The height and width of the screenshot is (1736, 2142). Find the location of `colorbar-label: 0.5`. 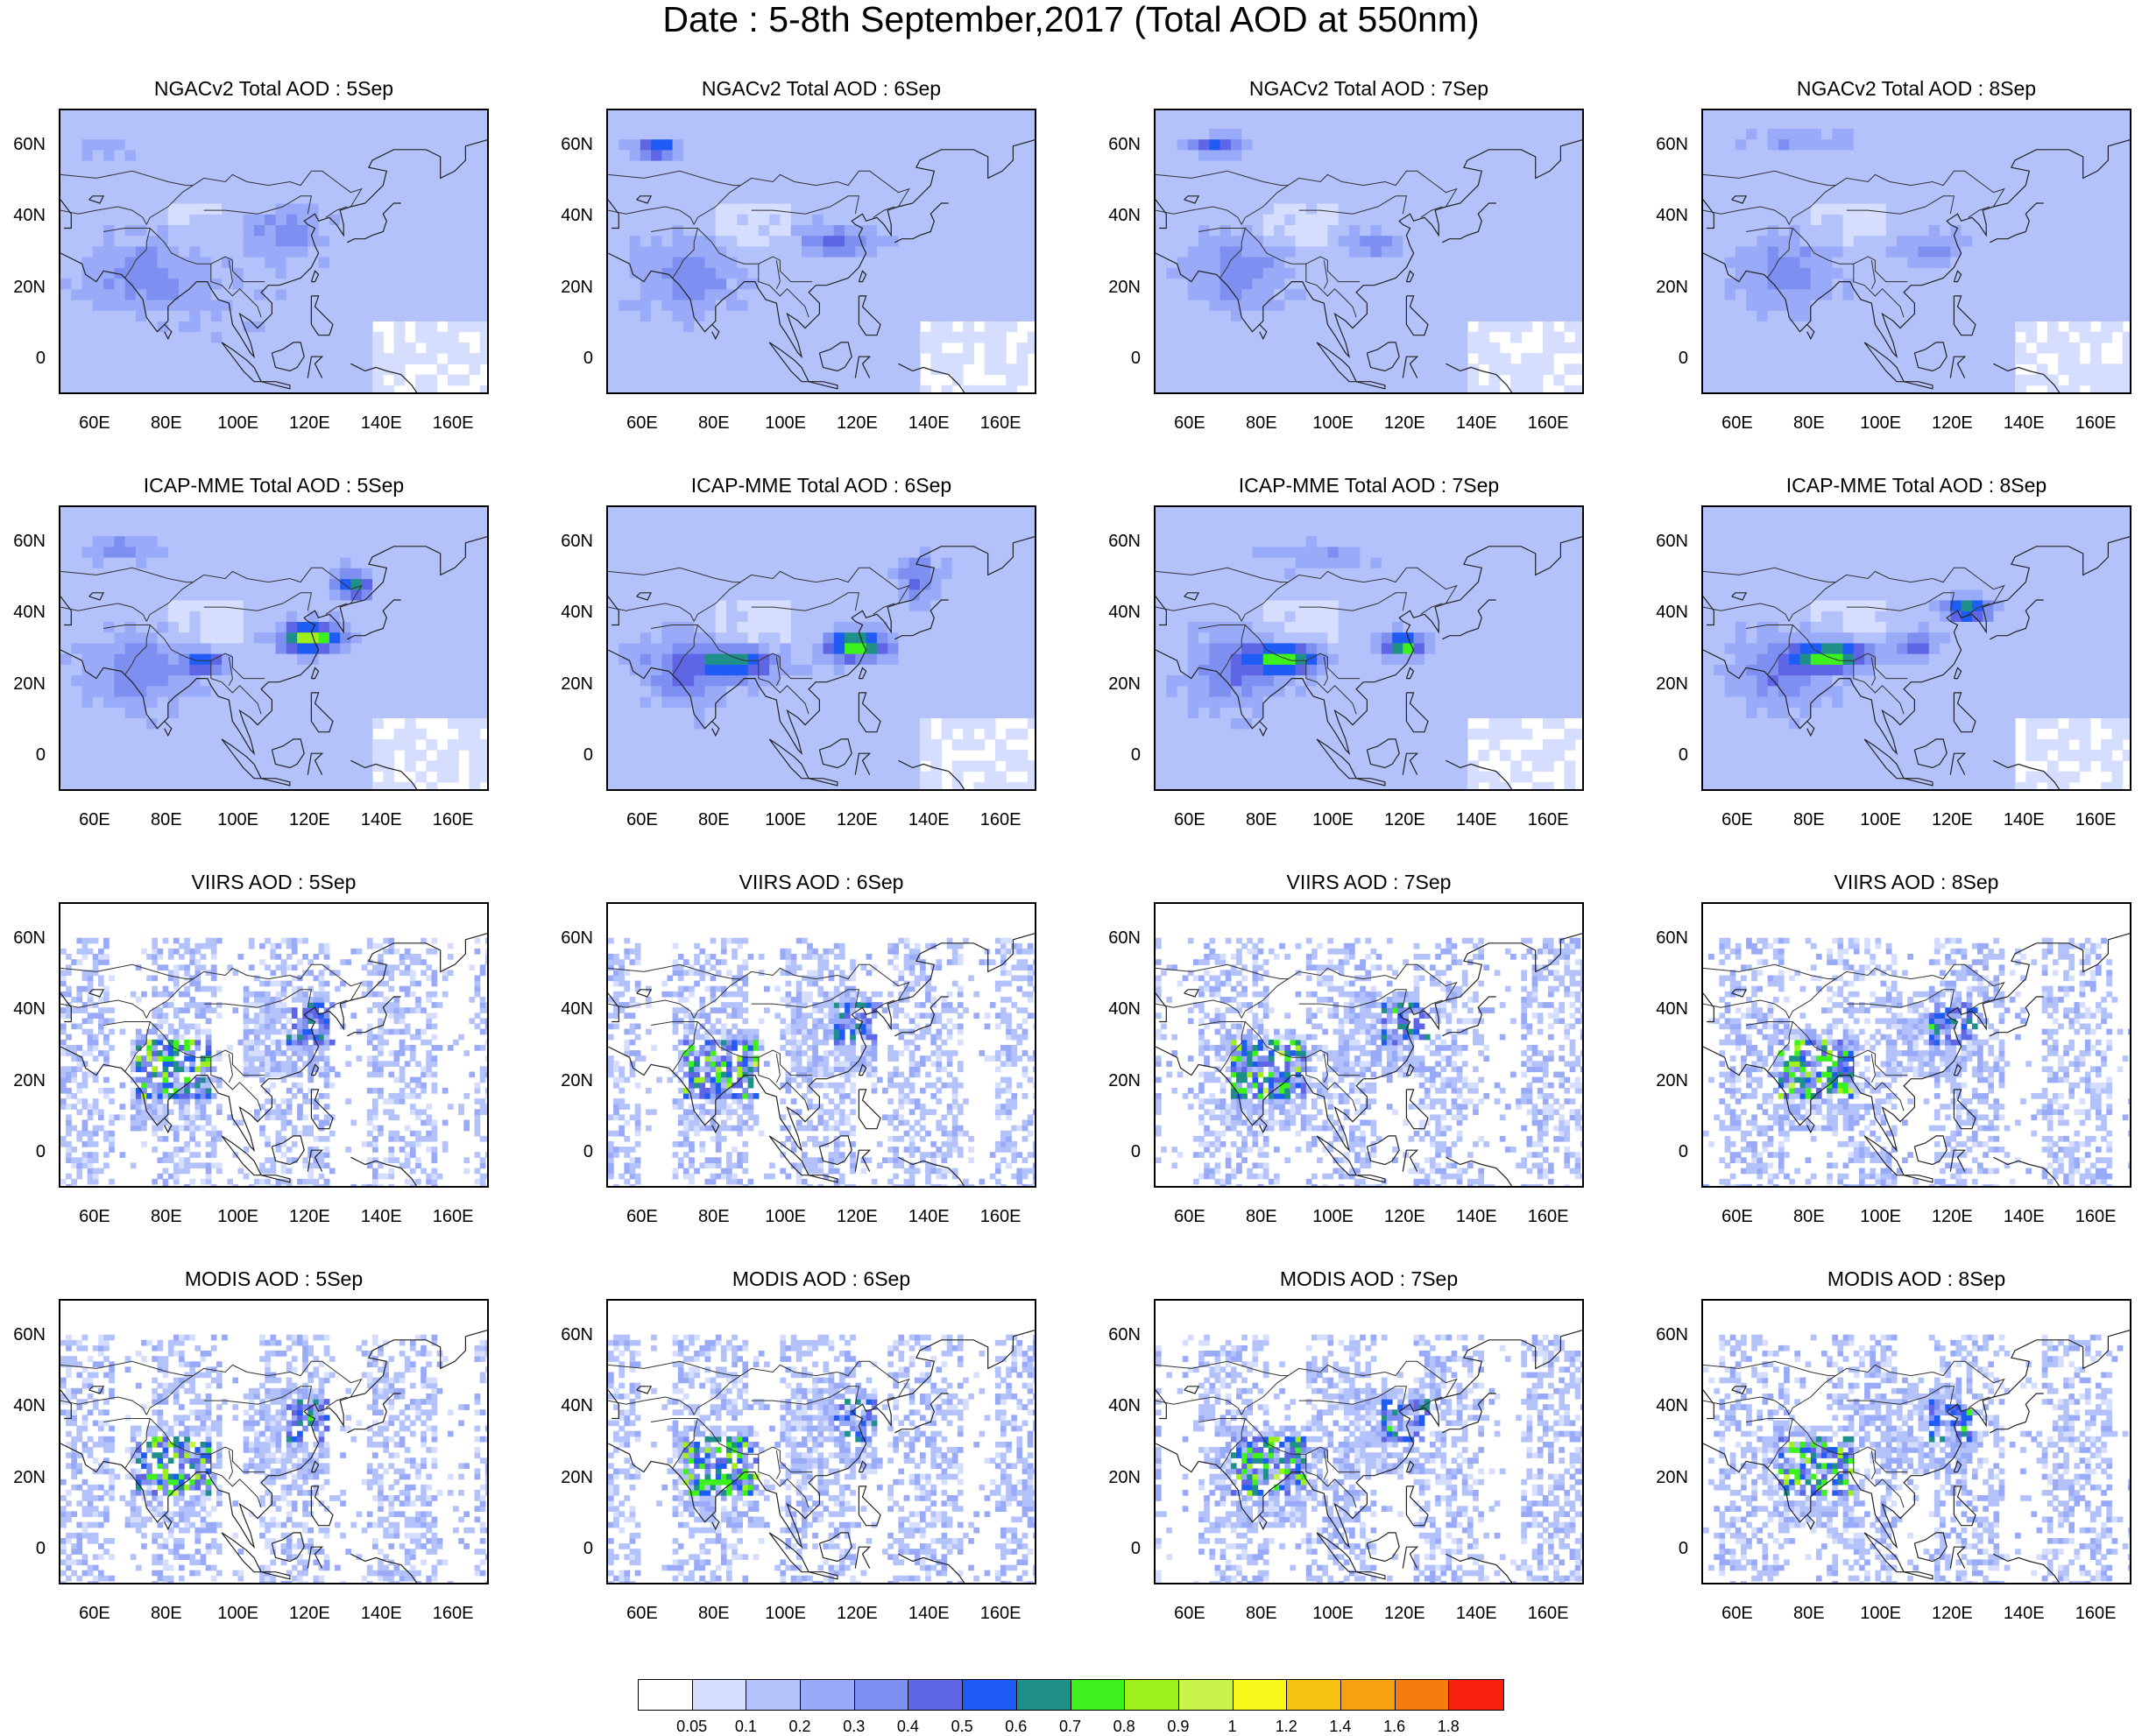

colorbar-label: 0.5 is located at coordinates (962, 1727).